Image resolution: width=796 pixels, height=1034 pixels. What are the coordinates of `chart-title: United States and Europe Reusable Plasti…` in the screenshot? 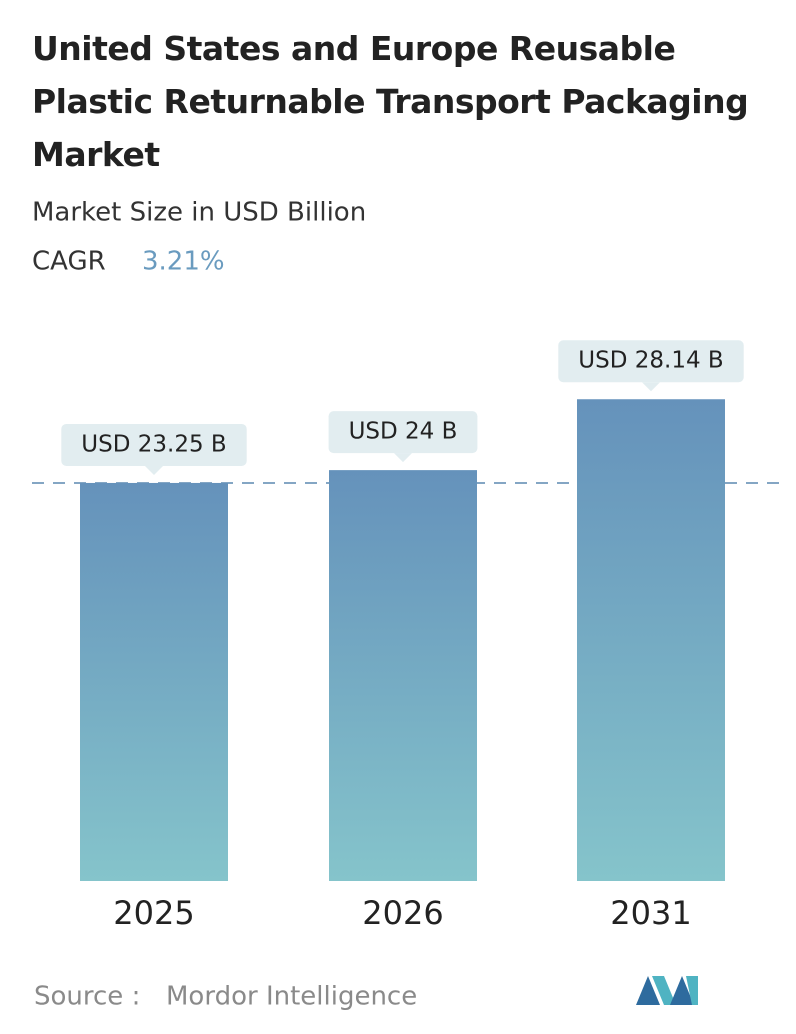 It's located at (390, 101).